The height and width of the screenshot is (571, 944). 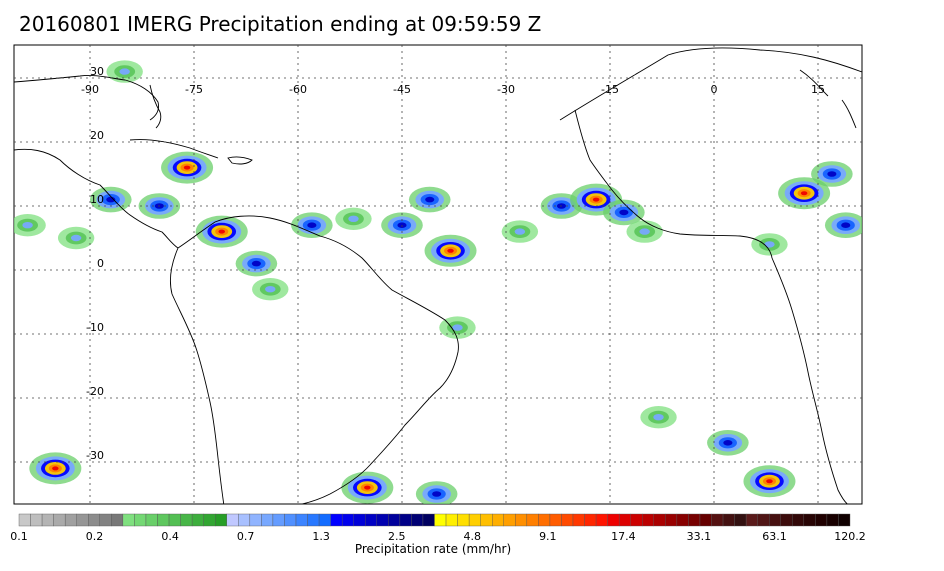 I want to click on longitude-labels: -90 -75 -60 -45 -30 -15 0 15, so click(x=453, y=89).